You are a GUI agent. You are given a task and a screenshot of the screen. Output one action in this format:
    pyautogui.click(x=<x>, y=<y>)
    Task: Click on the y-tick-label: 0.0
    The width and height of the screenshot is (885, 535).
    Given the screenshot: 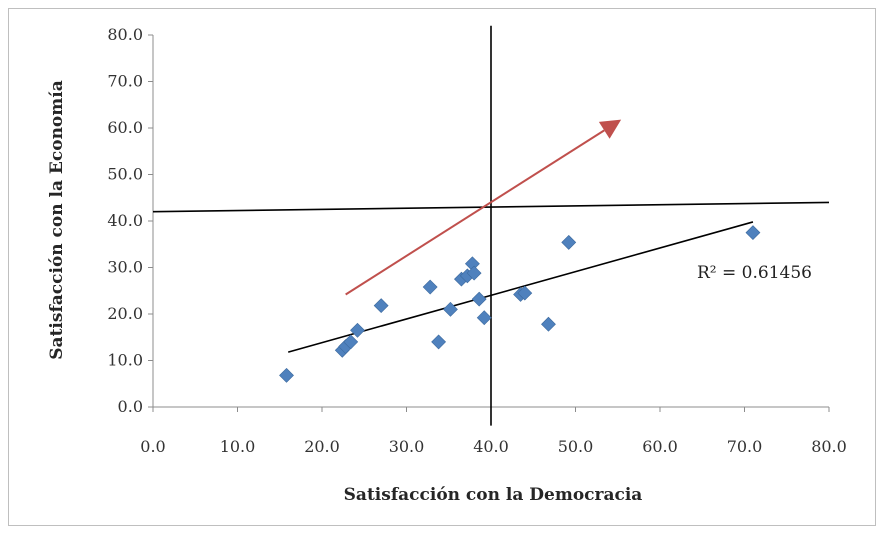 What is the action you would take?
    pyautogui.click(x=130, y=406)
    